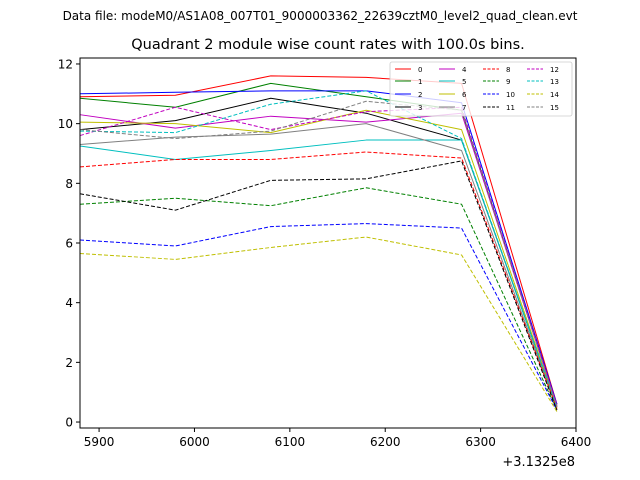 Image resolution: width=640 pixels, height=480 pixels. Describe the element at coordinates (510, 108) in the screenshot. I see `legend-label-11: 11` at that location.